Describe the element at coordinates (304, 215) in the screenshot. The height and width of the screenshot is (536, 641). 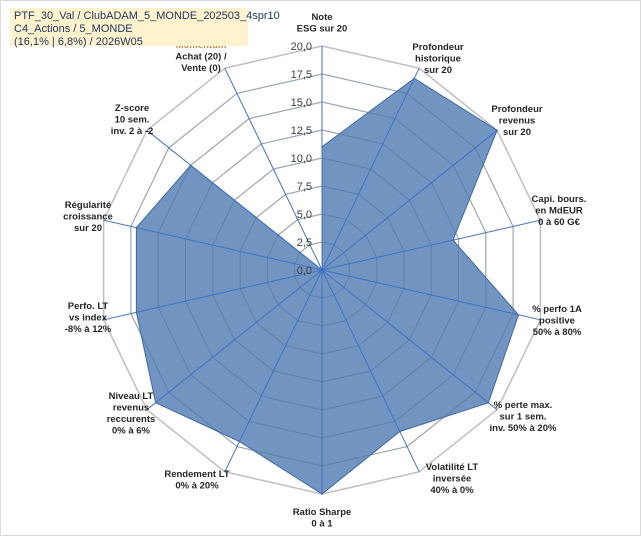
I see `tick-label: 5,0` at that location.